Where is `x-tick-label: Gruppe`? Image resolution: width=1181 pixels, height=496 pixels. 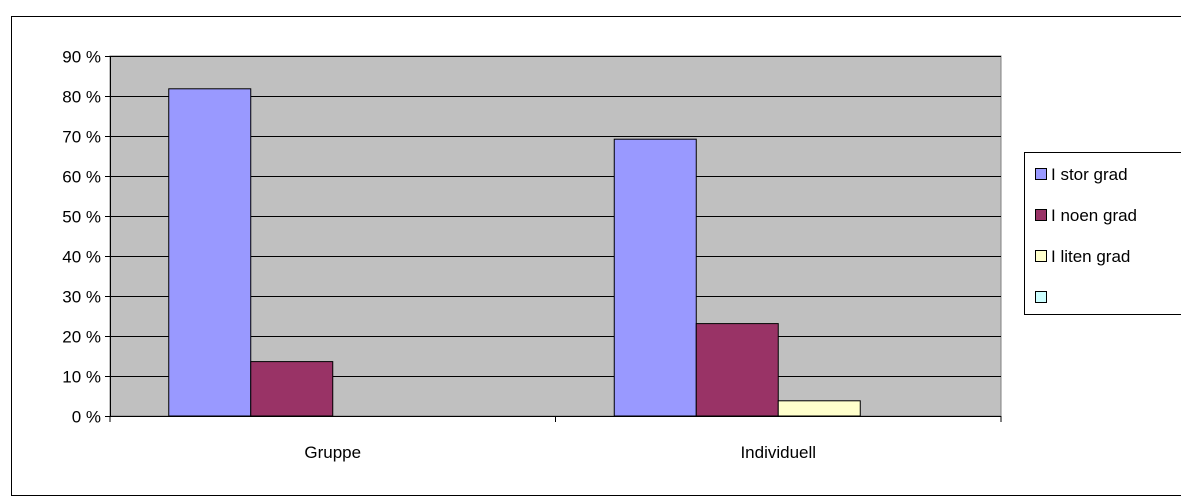 x-tick-label: Gruppe is located at coordinates (332, 452).